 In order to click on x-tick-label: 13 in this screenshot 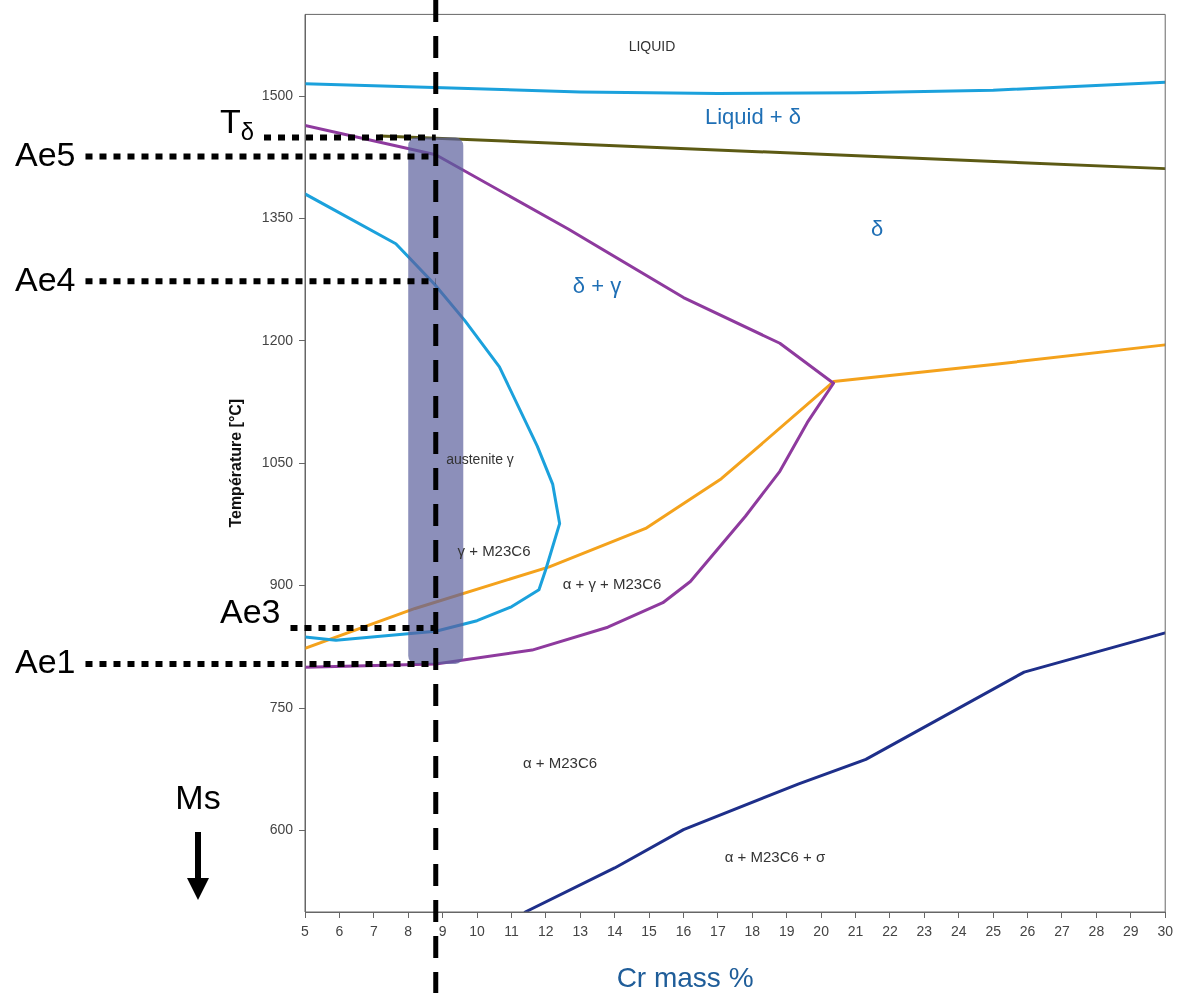, I will do `click(580, 931)`.